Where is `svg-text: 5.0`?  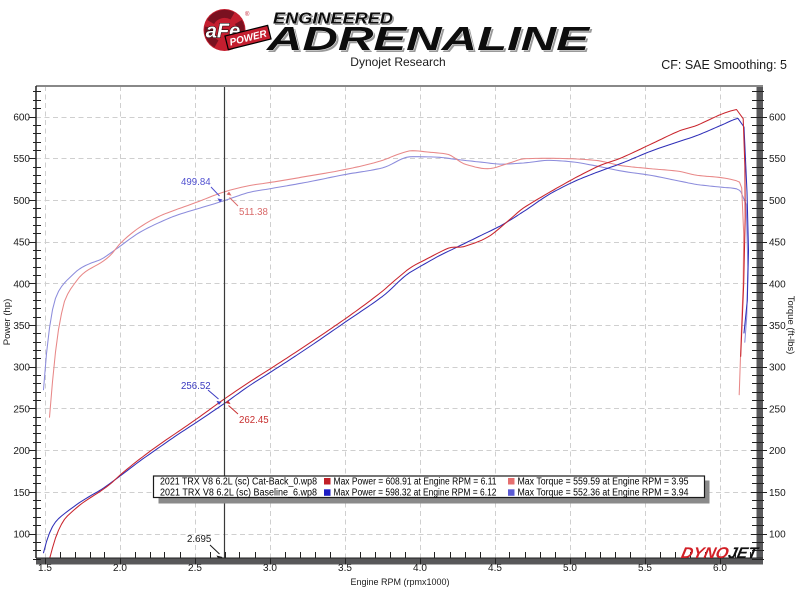 svg-text: 5.0 is located at coordinates (570, 568).